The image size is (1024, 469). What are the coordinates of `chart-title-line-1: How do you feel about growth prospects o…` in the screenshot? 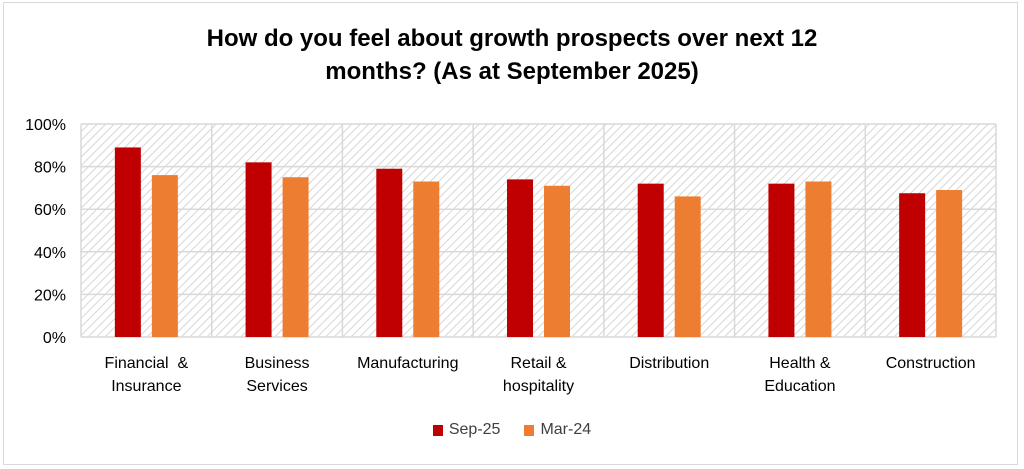 It's located at (512, 38).